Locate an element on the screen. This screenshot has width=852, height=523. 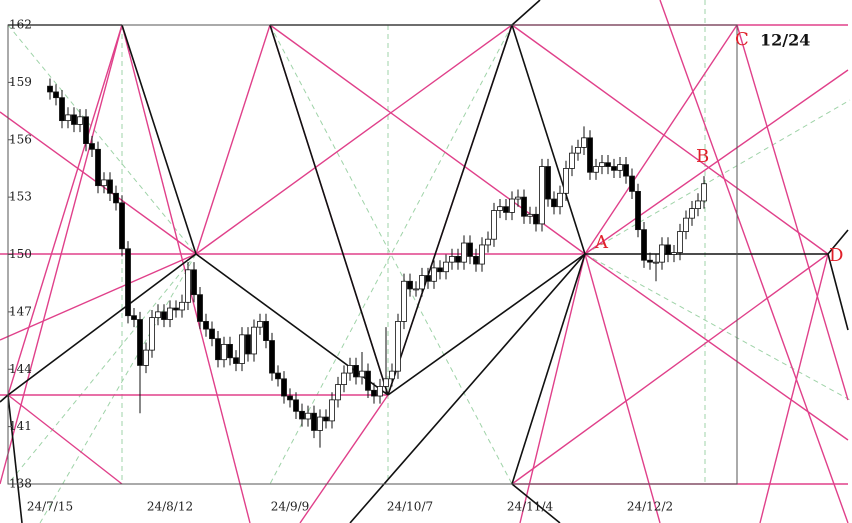
y-tick-label: 141 is located at coordinates (20, 426).